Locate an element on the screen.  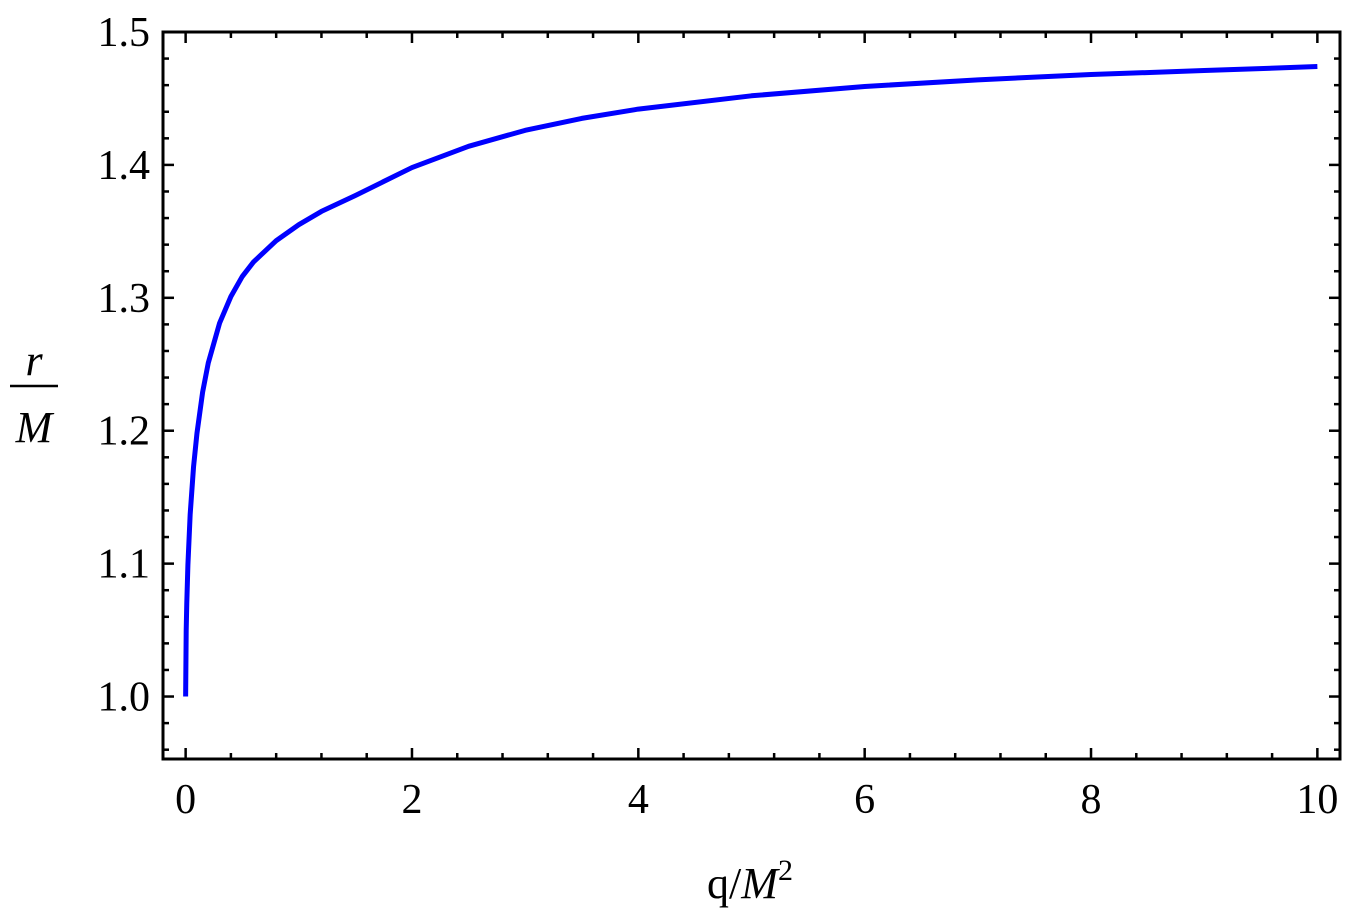
y-tick-labels: 1.0 1.1 1.2 1.3 1.4 1.5 is located at coordinates (124, 365).